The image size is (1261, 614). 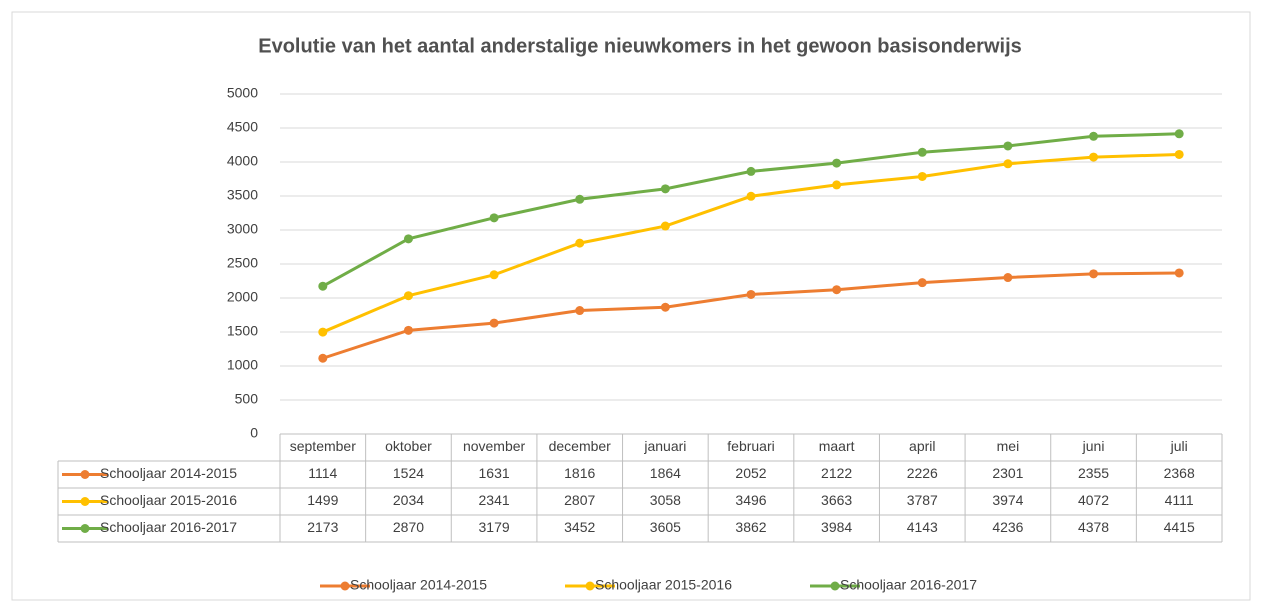 I want to click on y-tick-label: 4500, so click(x=242, y=127).